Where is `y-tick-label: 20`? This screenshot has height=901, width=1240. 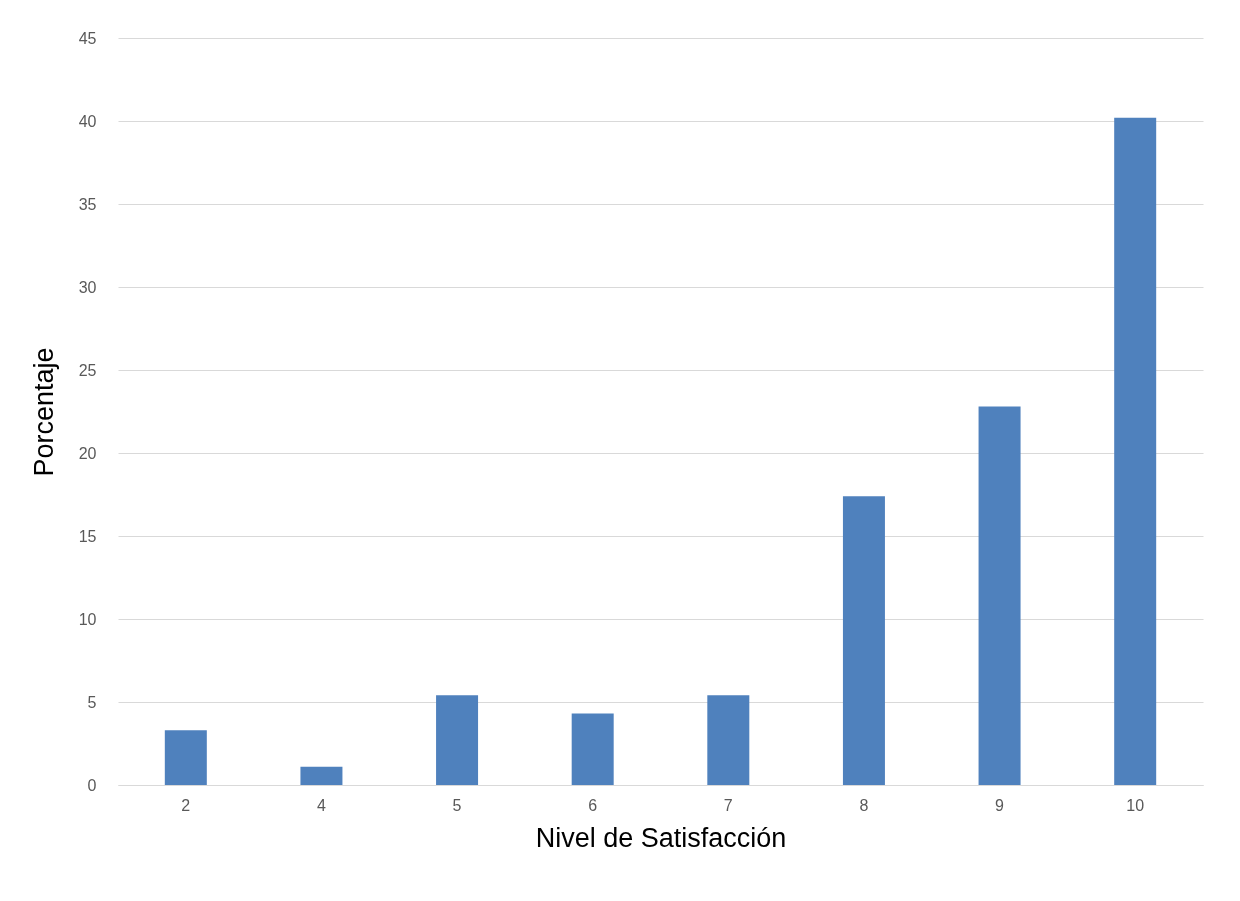
y-tick-label: 20 is located at coordinates (87, 453).